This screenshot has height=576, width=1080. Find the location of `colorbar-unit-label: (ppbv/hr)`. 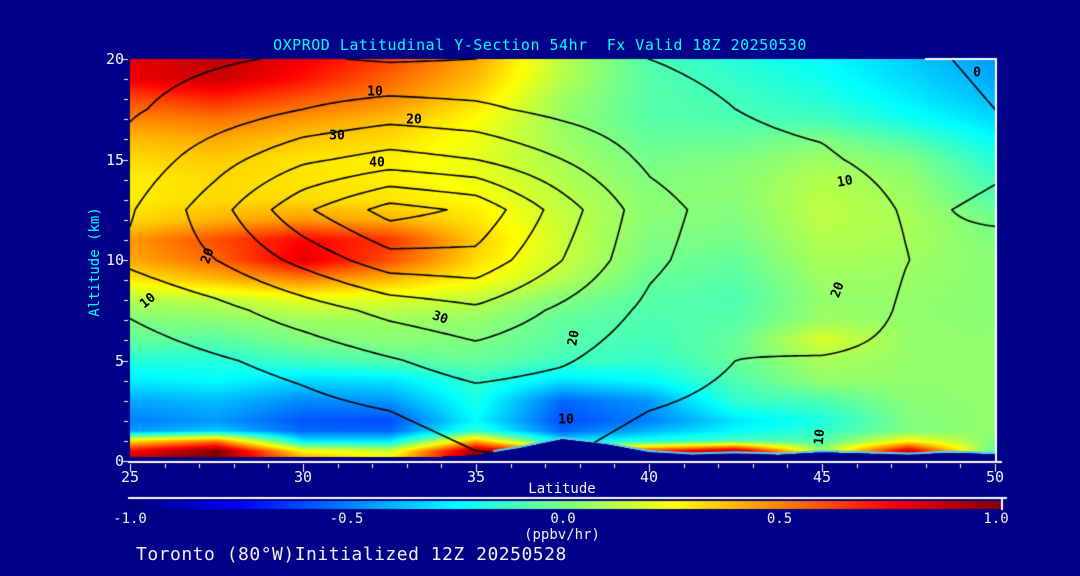

colorbar-unit-label: (ppbv/hr) is located at coordinates (562, 535).